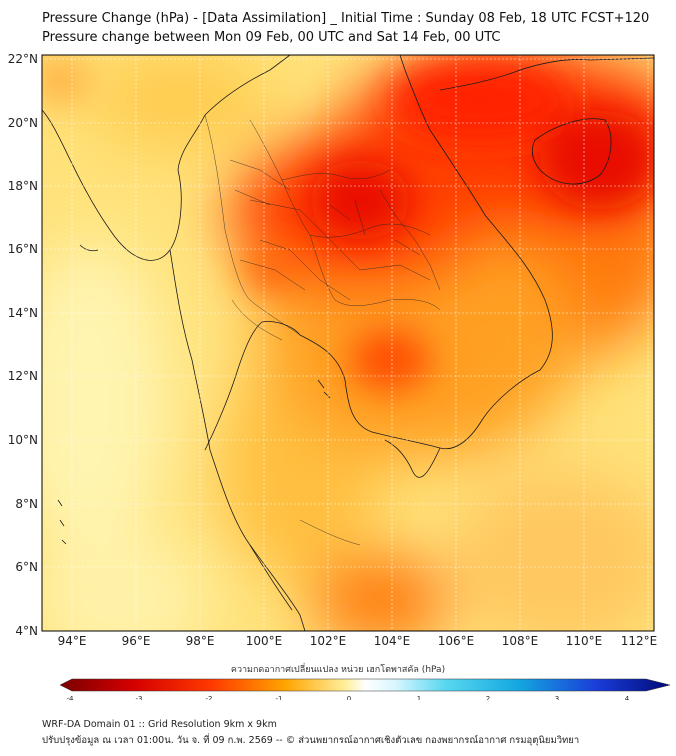  What do you see at coordinates (584, 641) in the screenshot?
I see `lon-label: 110°E` at bounding box center [584, 641].